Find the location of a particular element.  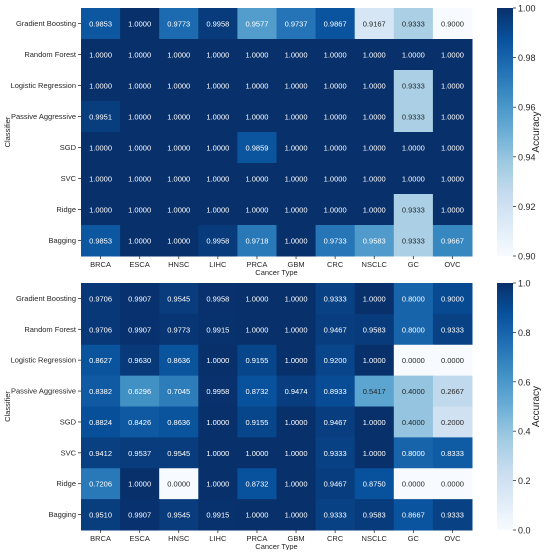

heatmap-2-cell-label: 0.9333 is located at coordinates (335, 453).